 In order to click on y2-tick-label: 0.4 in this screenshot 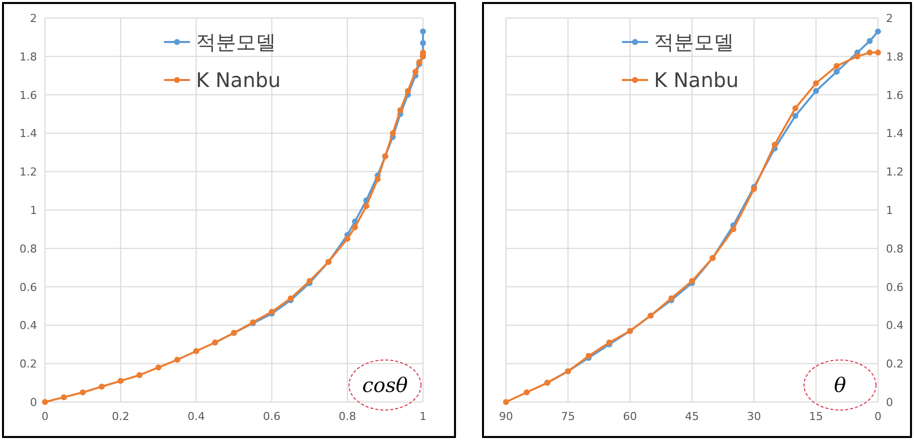, I will do `click(895, 325)`.